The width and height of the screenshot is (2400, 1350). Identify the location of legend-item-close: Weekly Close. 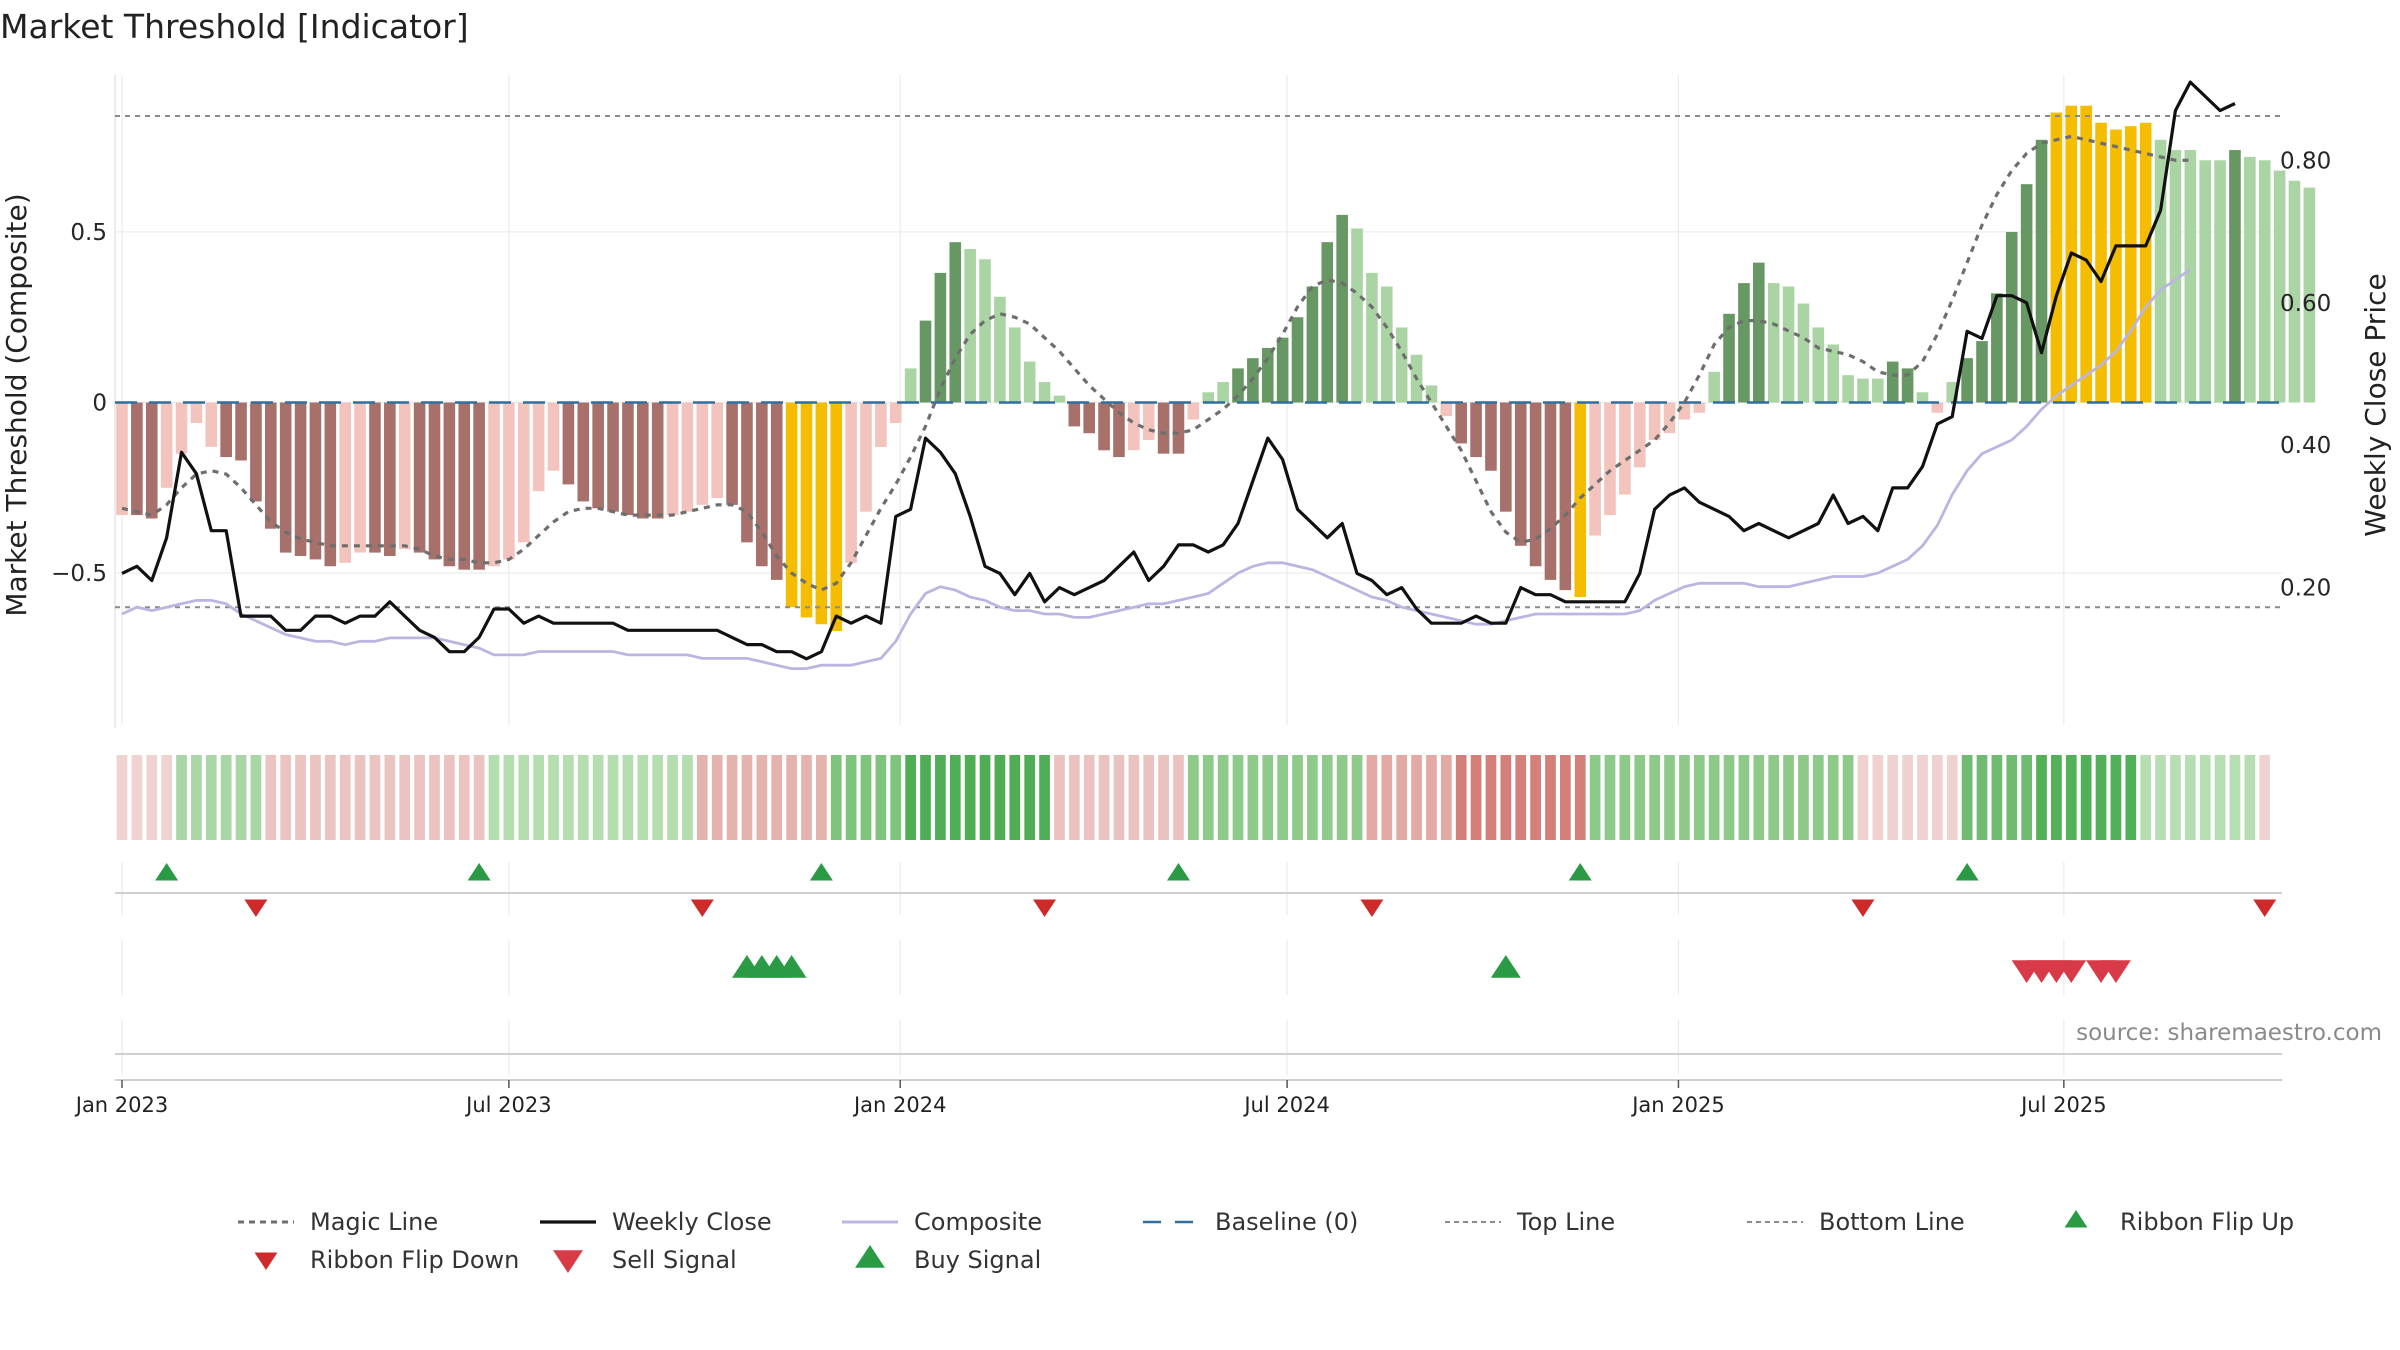
(656, 1222).